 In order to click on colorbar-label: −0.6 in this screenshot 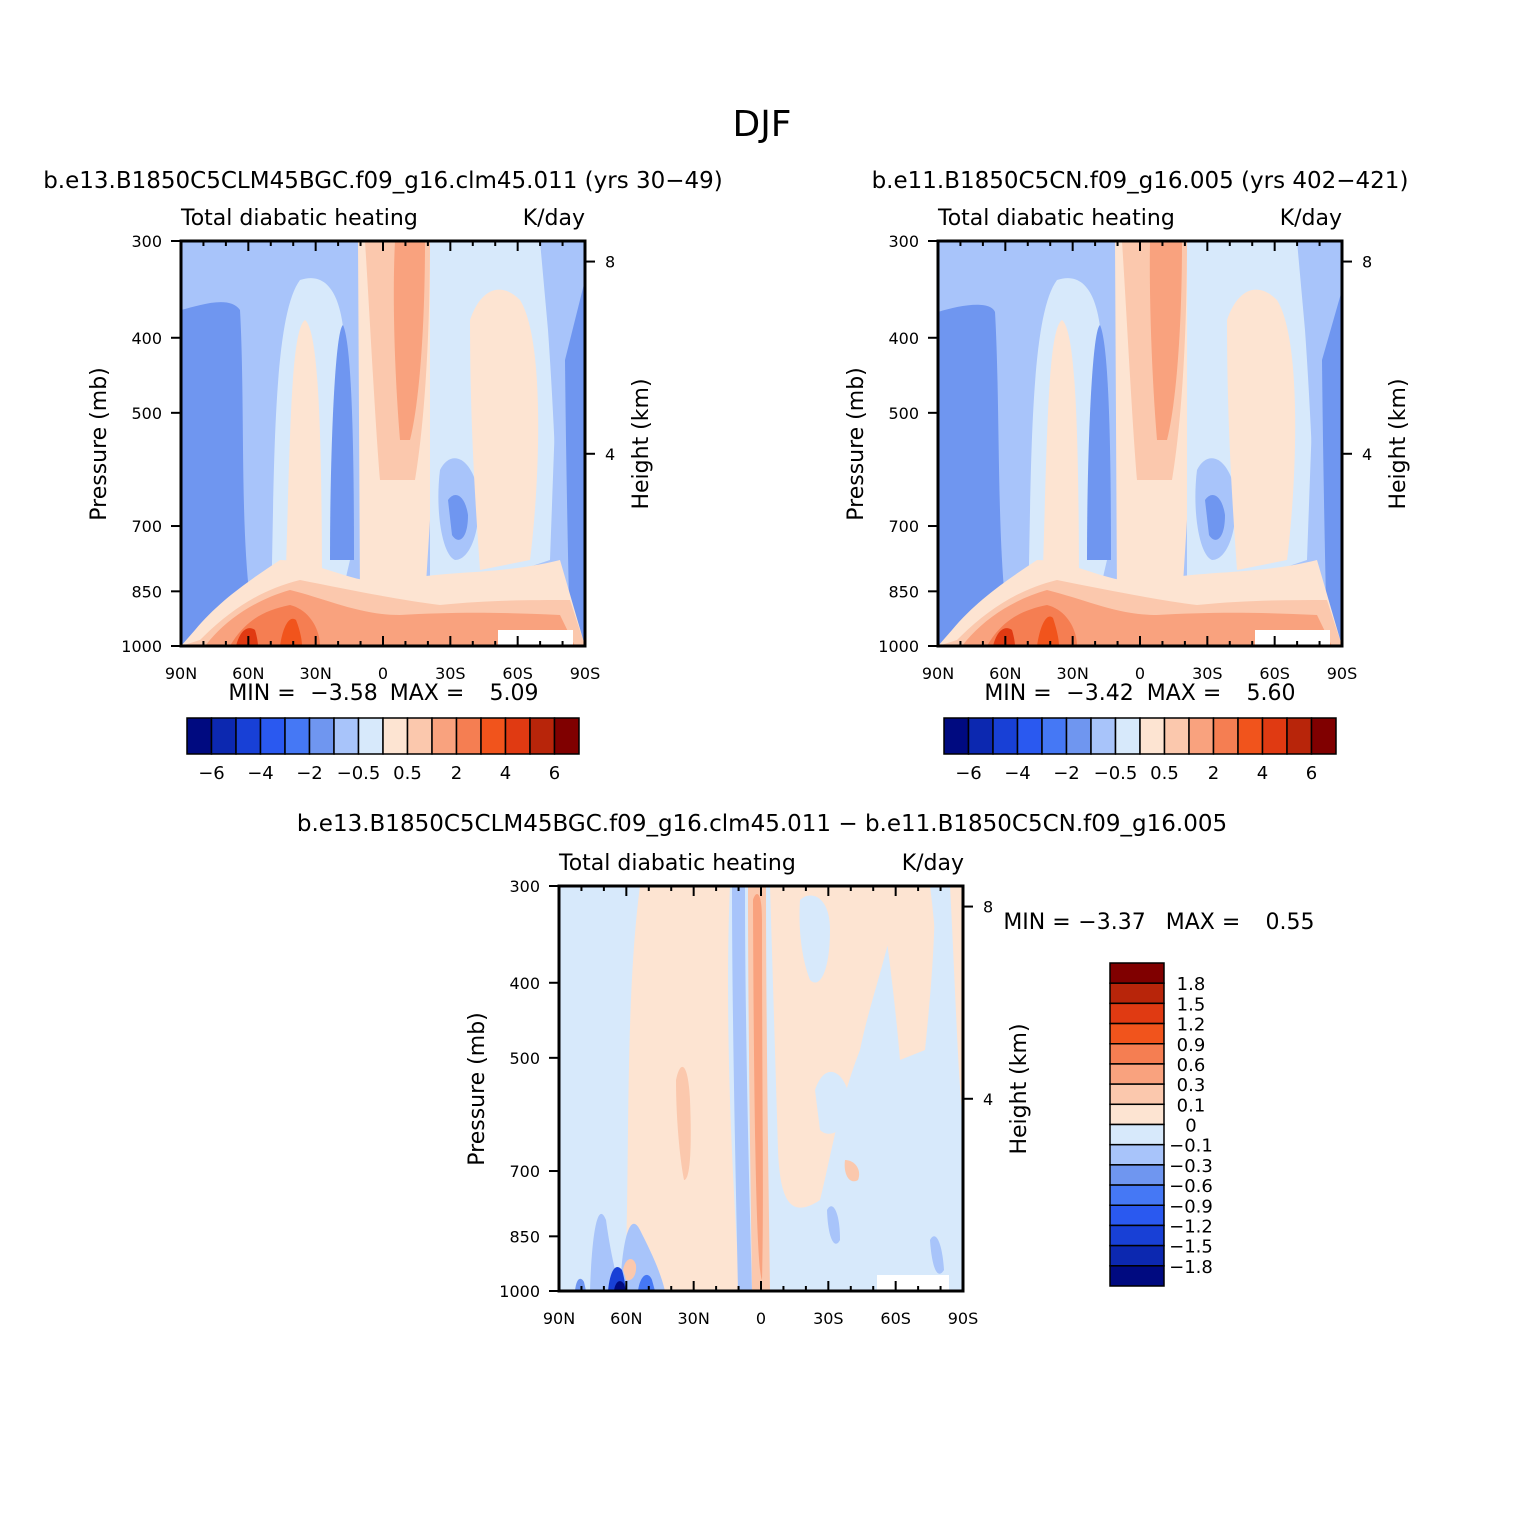, I will do `click(1191, 1186)`.